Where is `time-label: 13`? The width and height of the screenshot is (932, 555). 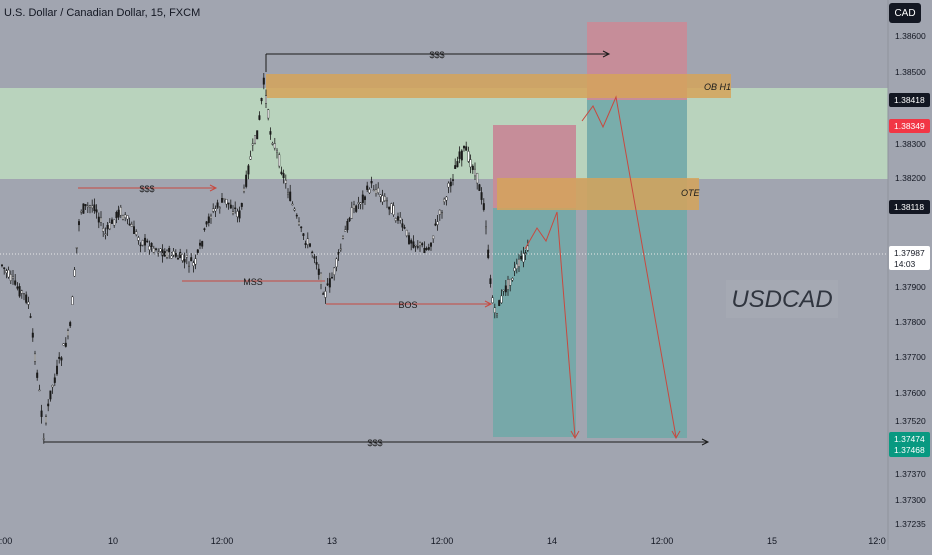
time-label: 13 is located at coordinates (332, 541).